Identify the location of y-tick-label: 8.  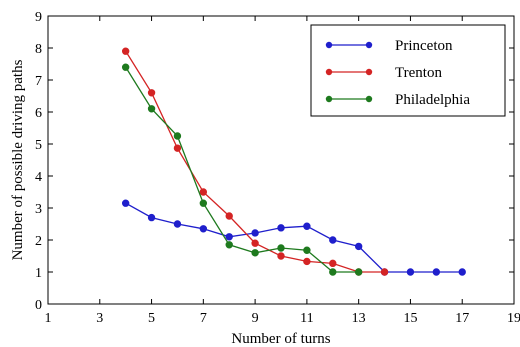
(38, 49).